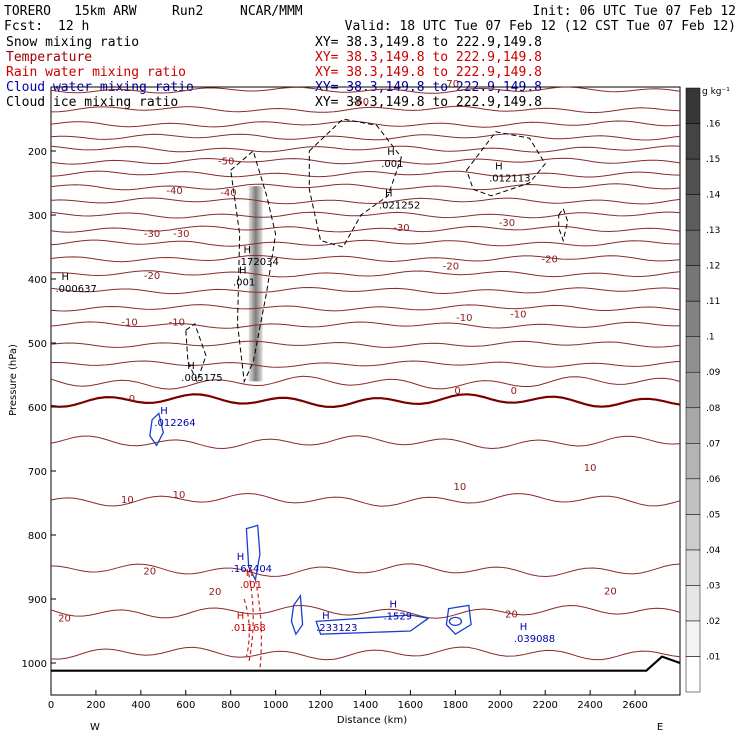  Describe the element at coordinates (713, 658) in the screenshot. I see `colorbar-label: .01` at that location.